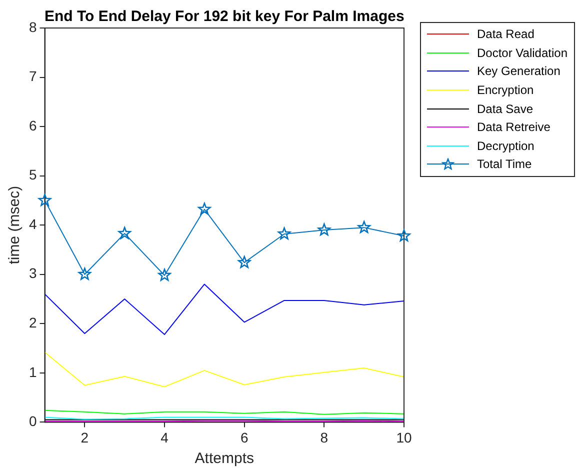 This screenshot has height=468, width=576. I want to click on legend-label: Doctor Validation, so click(522, 53).